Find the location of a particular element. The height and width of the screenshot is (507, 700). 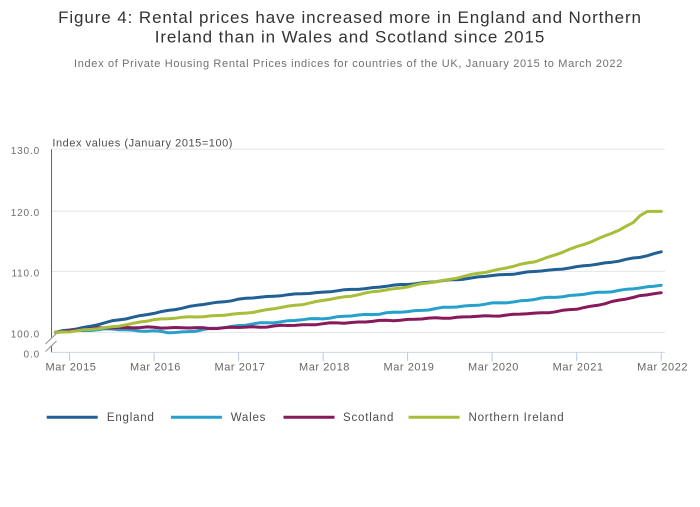

svg-text: 0.0 is located at coordinates (32, 354).